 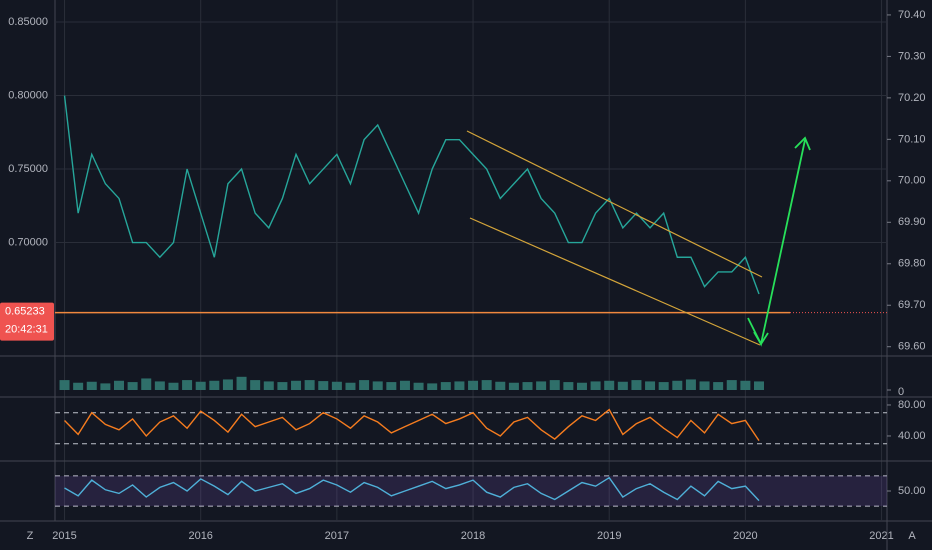 I want to click on x-tick-label: 2019, so click(x=609, y=536).